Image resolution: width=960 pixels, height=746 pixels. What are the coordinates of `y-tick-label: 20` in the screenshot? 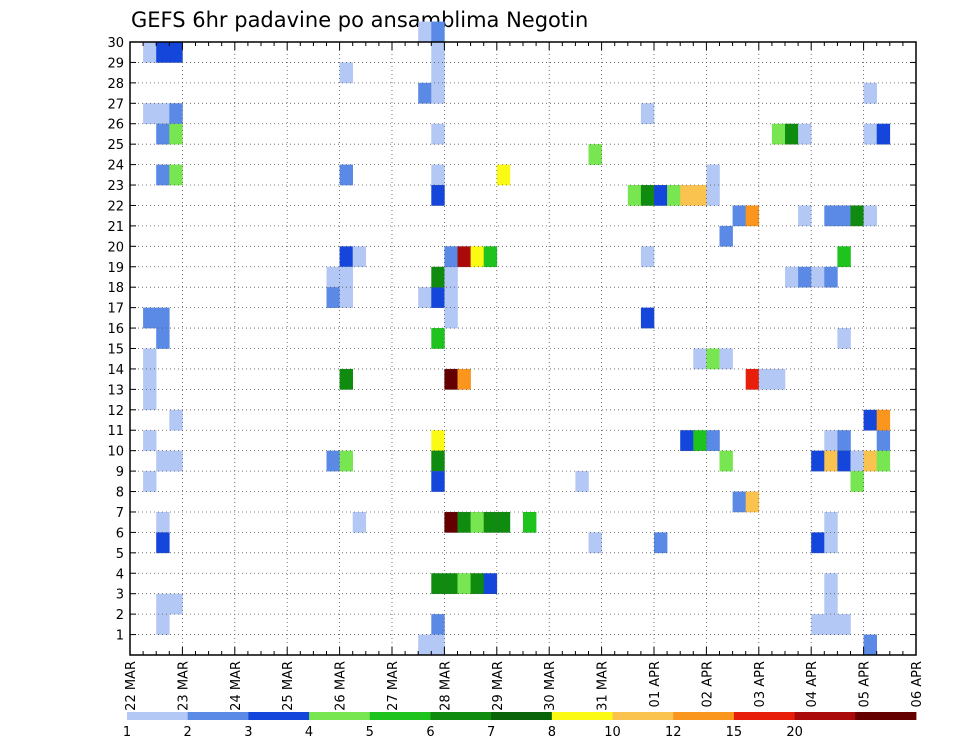 It's located at (115, 247).